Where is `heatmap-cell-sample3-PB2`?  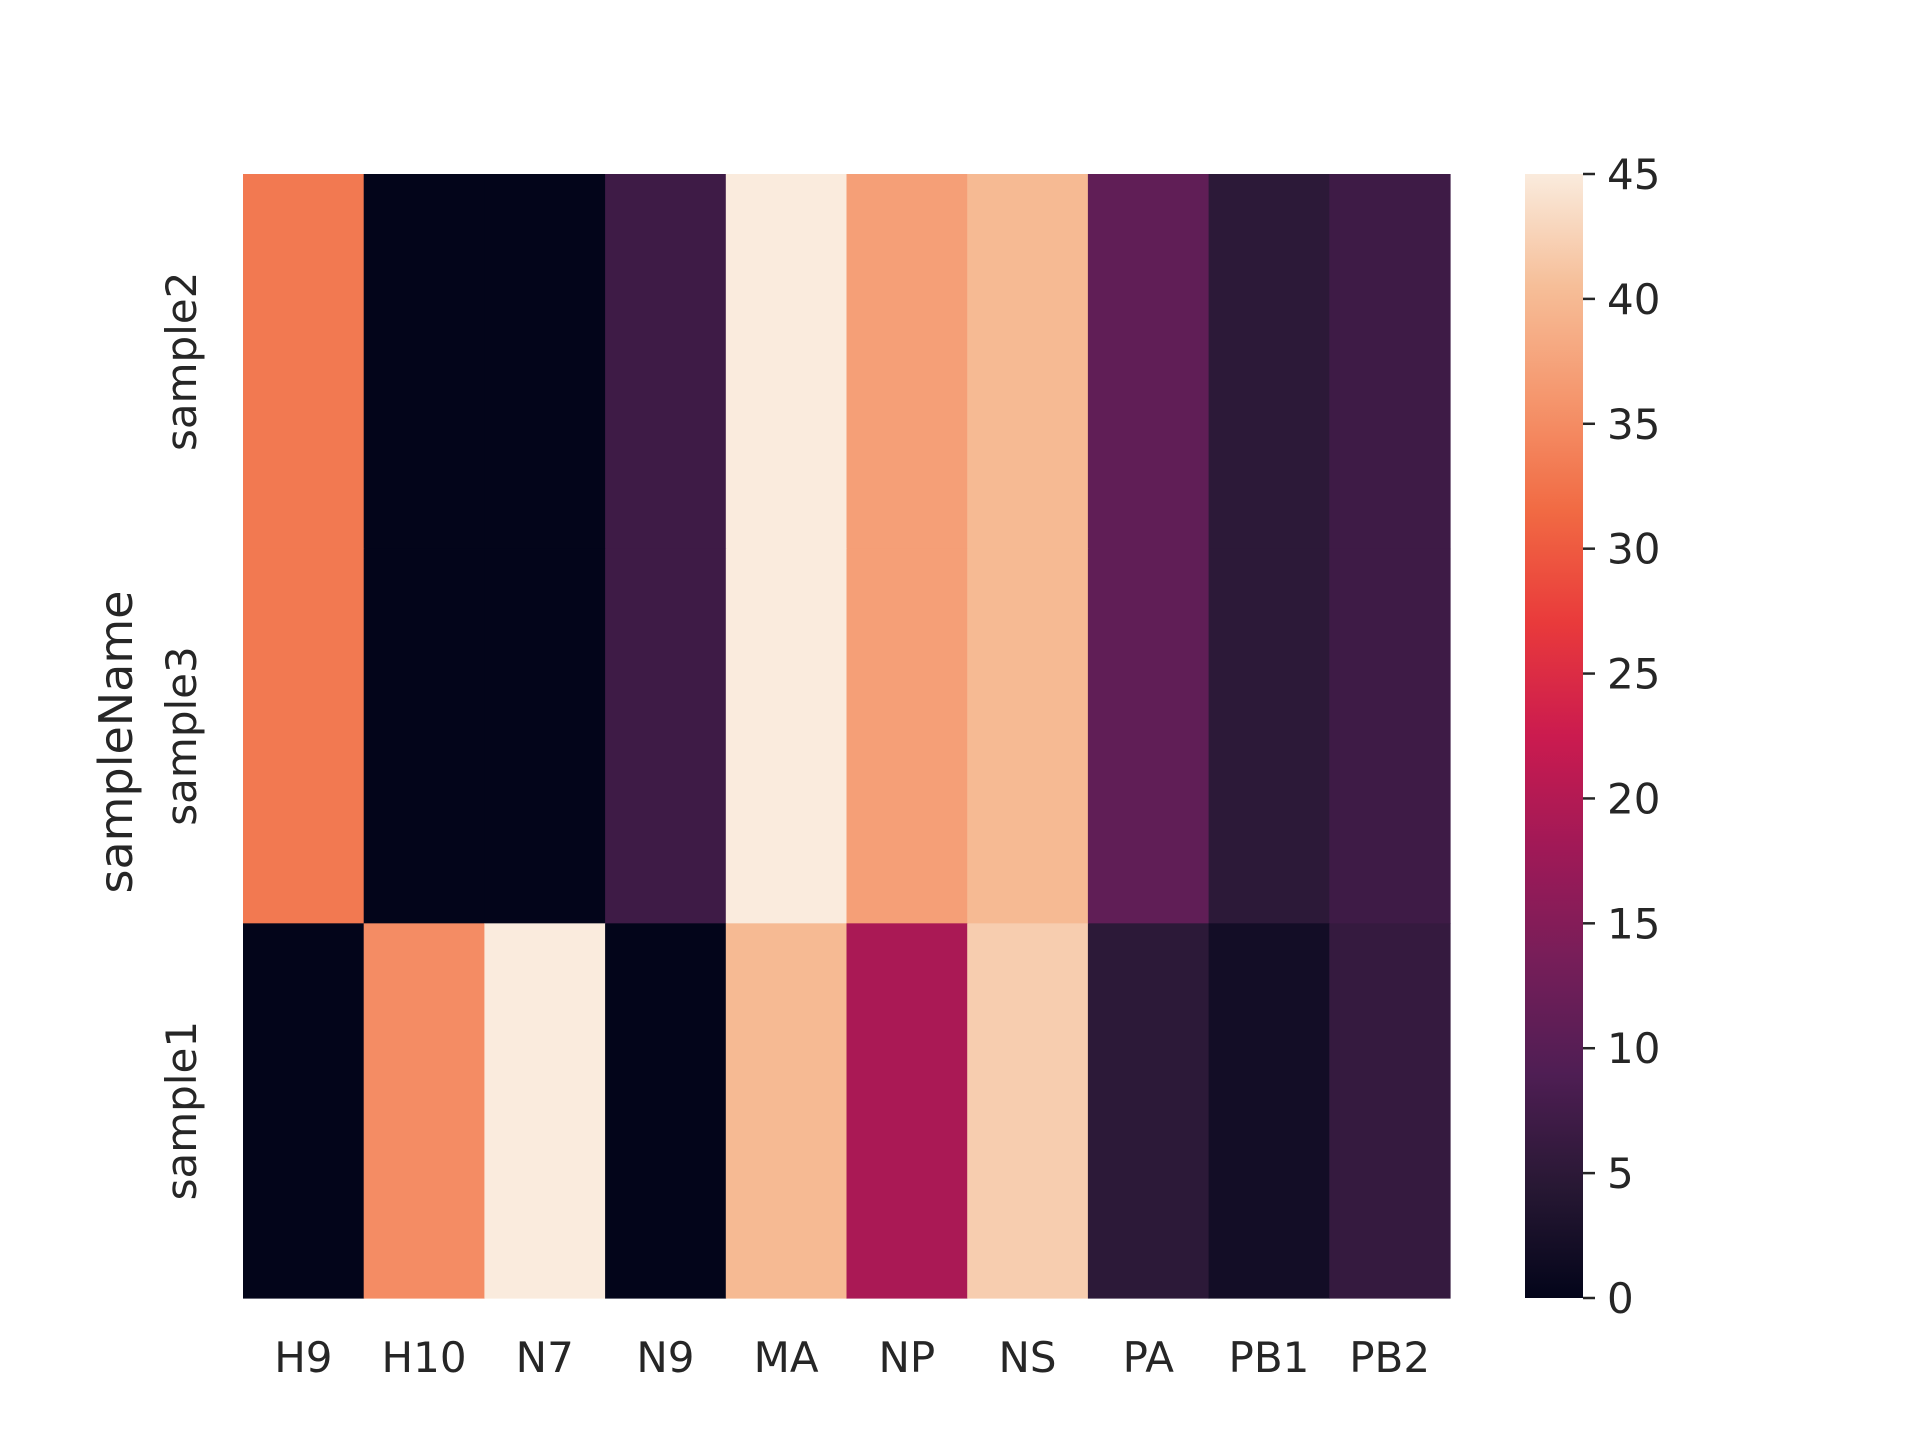
heatmap-cell-sample3-PB2 is located at coordinates (1390, 736).